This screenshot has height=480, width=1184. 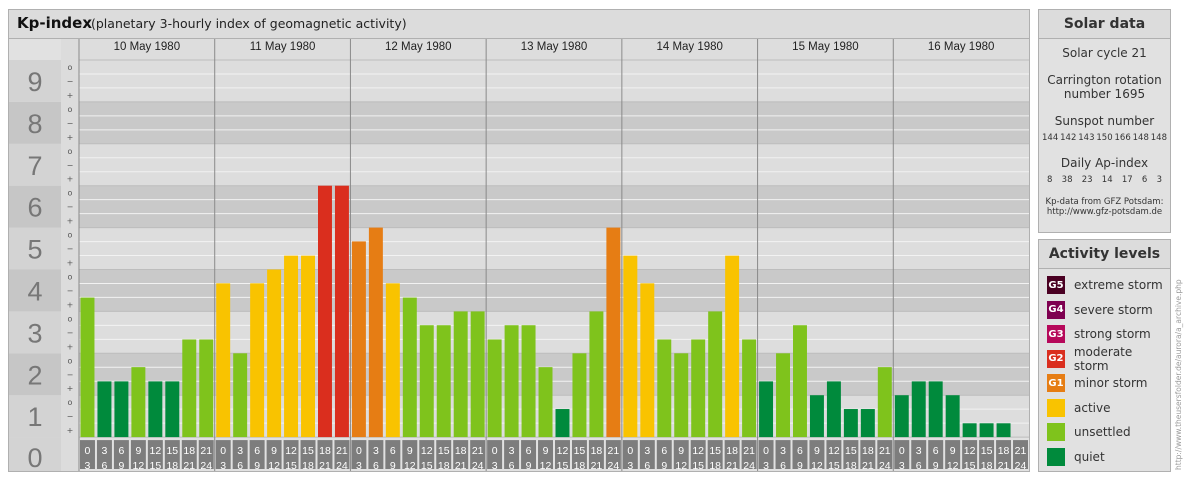 What do you see at coordinates (1067, 180) in the screenshot?
I see `ap-value: 38` at bounding box center [1067, 180].